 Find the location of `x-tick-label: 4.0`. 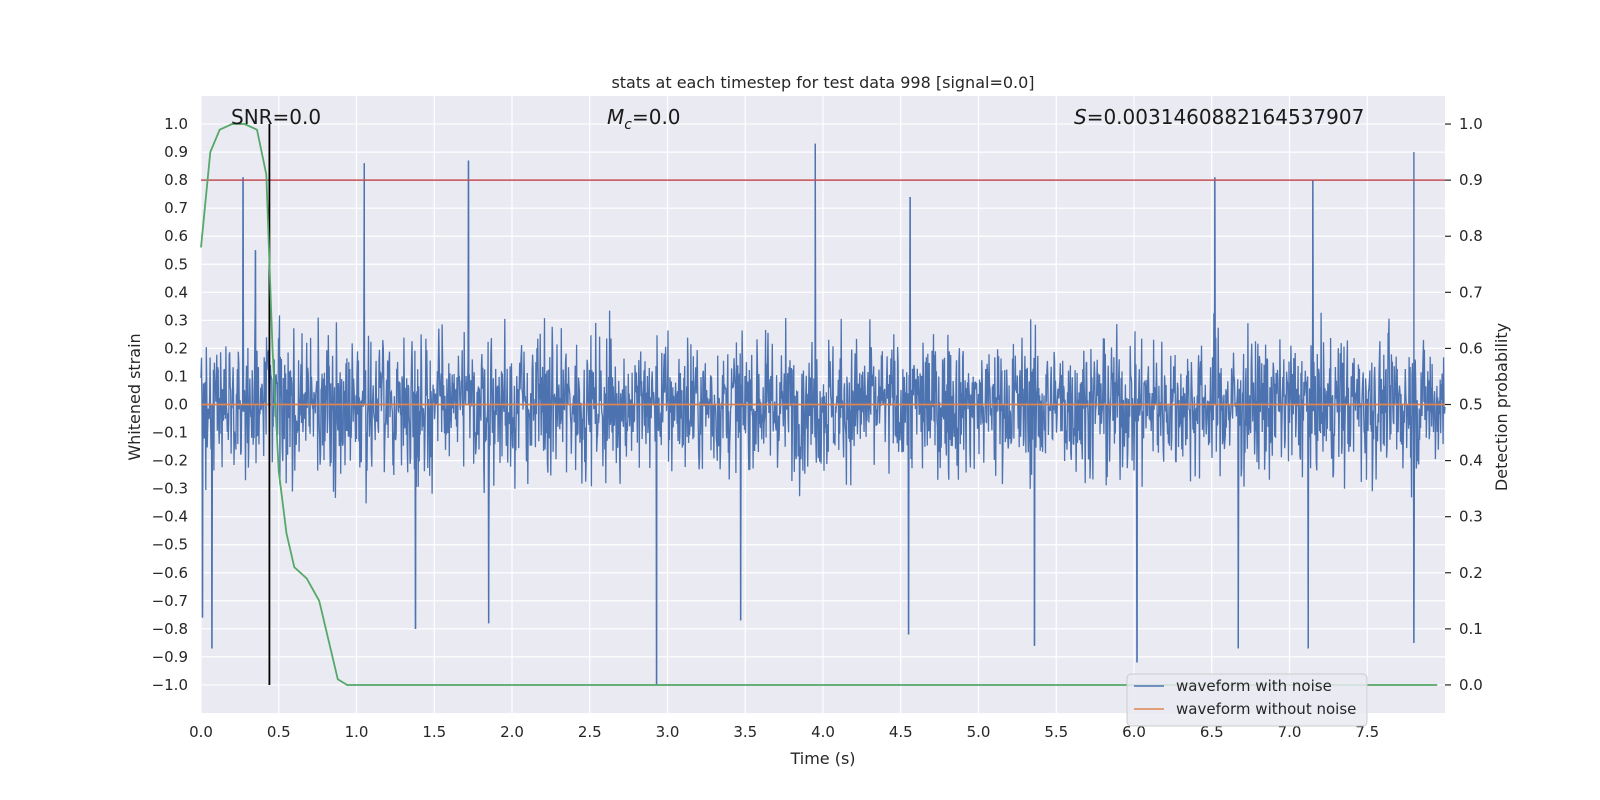

x-tick-label: 4.0 is located at coordinates (823, 732).